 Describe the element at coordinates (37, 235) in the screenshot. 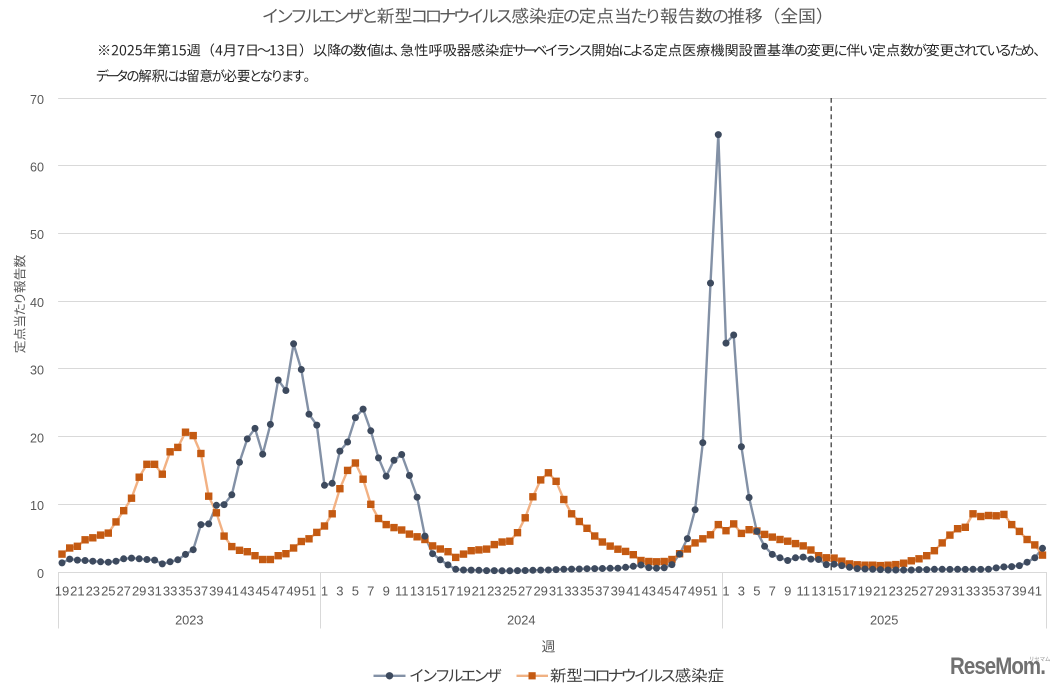

I see `svg-text: 50` at that location.